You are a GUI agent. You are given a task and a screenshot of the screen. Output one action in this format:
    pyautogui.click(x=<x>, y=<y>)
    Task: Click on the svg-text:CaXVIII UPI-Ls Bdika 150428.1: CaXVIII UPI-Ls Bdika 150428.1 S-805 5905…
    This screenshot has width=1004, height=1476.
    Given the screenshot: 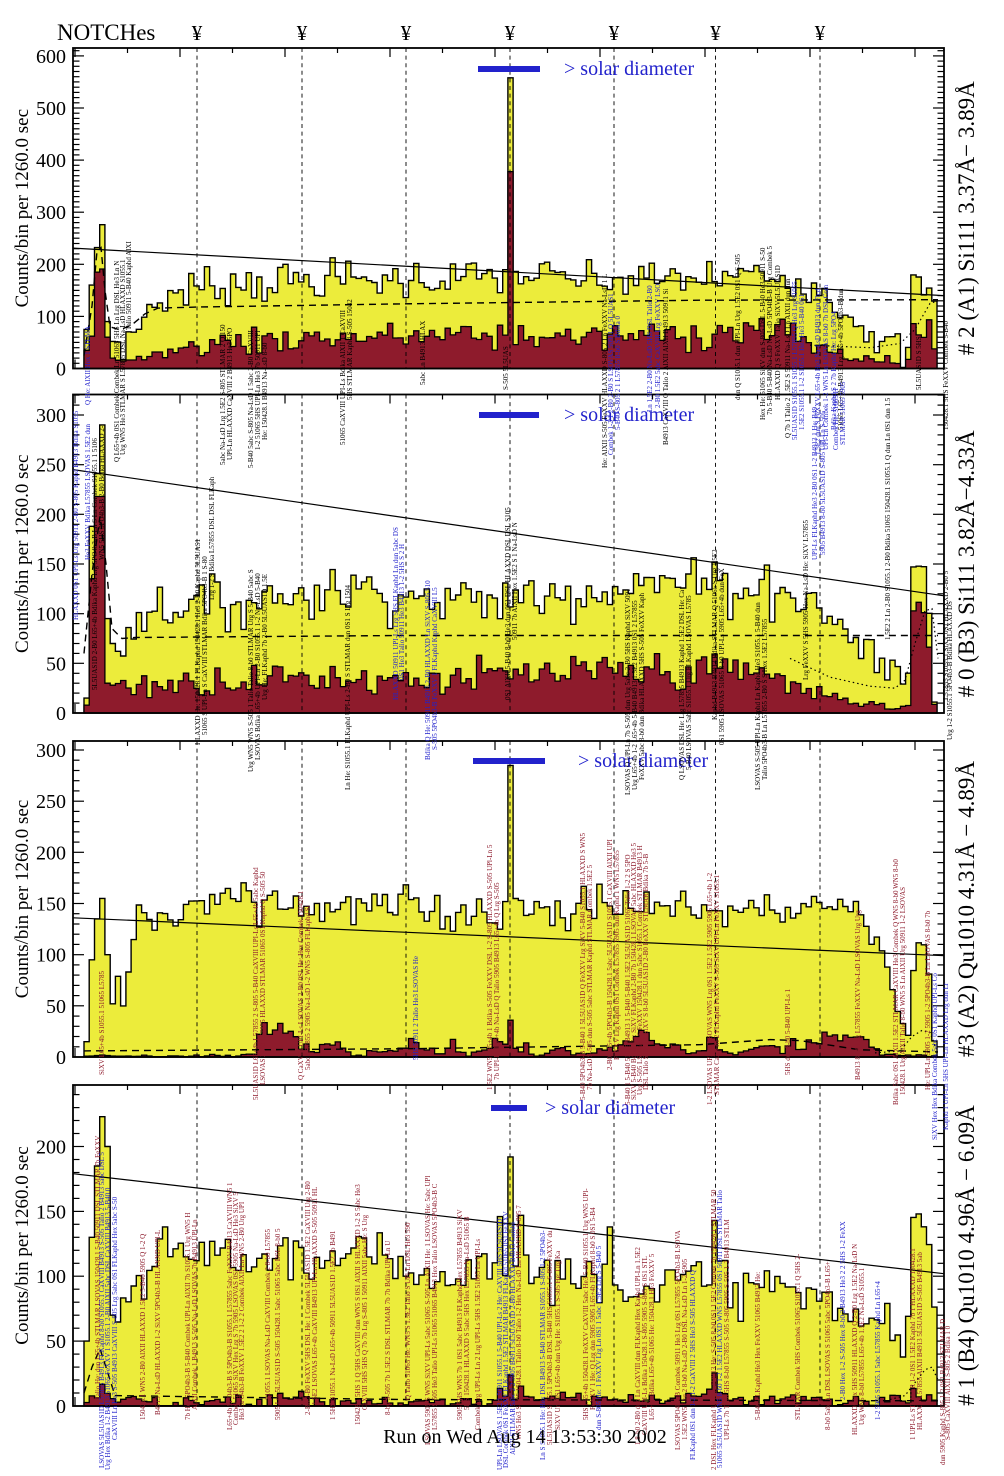 What is the action you would take?
    pyautogui.click(x=645, y=1345)
    